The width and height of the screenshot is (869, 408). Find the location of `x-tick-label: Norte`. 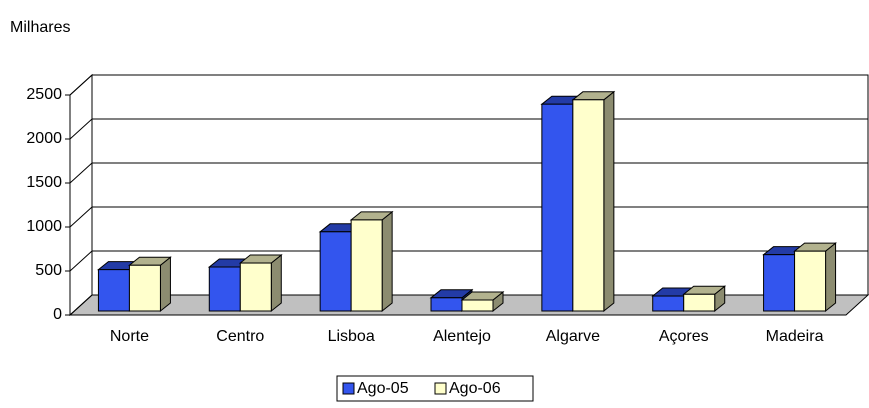

x-tick-label: Norte is located at coordinates (129, 336).